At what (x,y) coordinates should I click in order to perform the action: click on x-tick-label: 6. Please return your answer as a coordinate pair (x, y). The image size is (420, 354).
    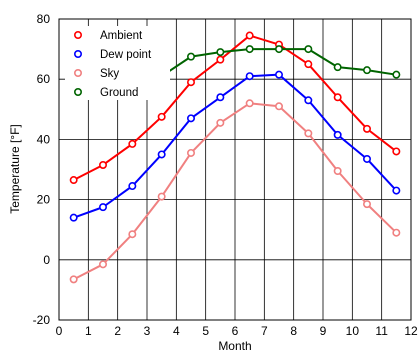
    Looking at the image, I should click on (235, 331).